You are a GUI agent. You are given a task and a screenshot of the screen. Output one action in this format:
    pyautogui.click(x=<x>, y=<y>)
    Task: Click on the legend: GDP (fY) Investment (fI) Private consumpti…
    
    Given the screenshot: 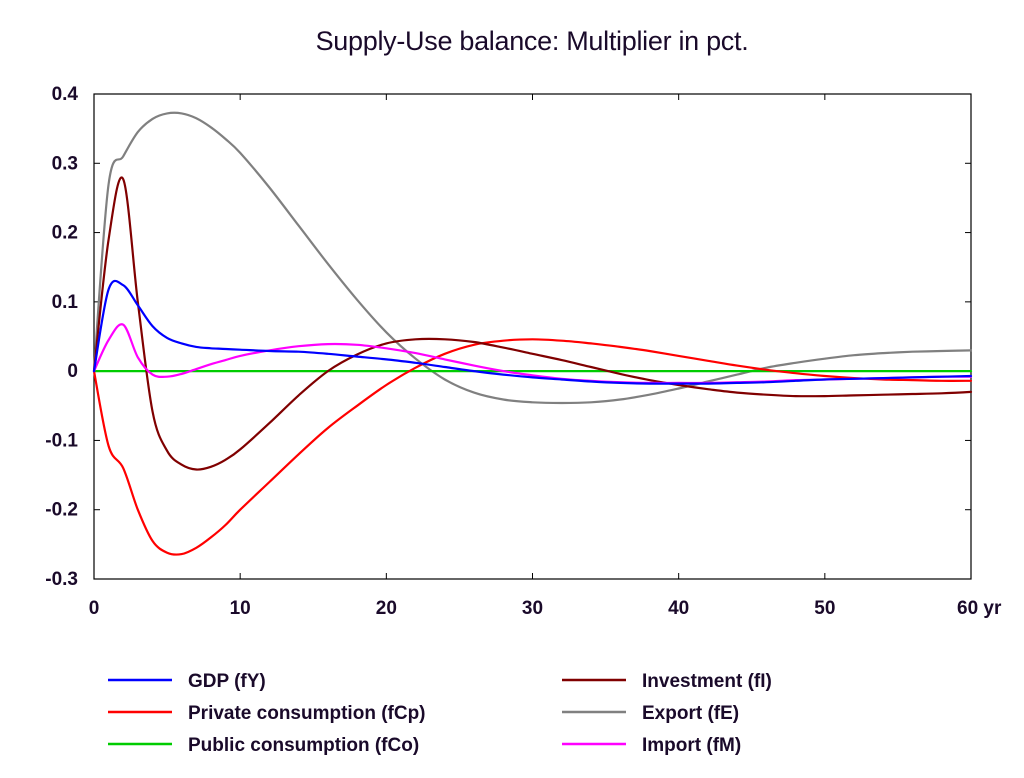 What is the action you would take?
    pyautogui.click(x=440, y=713)
    